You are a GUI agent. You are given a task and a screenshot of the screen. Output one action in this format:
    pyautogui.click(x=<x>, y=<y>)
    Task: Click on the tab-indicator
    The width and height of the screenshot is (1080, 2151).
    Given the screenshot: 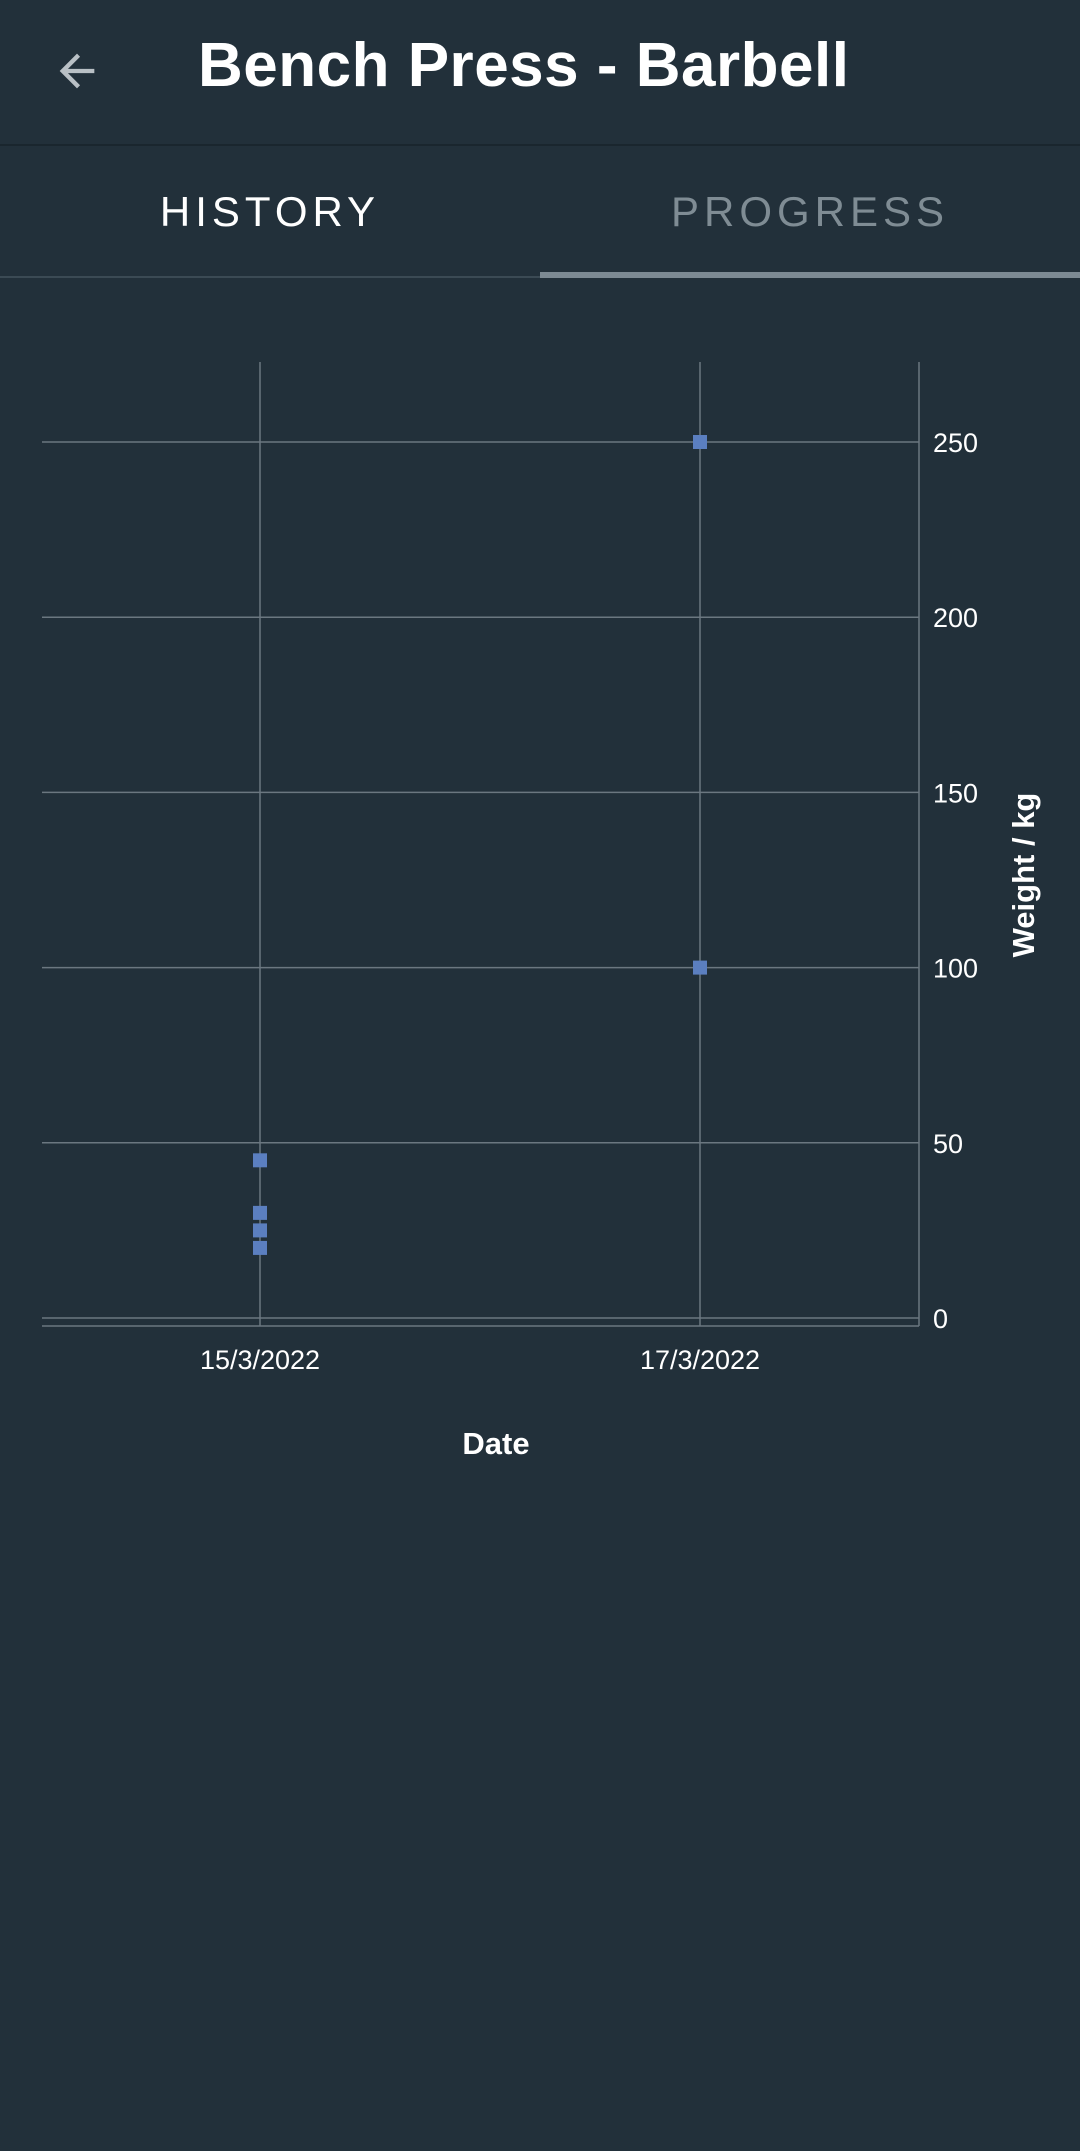 What is the action you would take?
    pyautogui.click(x=810, y=275)
    